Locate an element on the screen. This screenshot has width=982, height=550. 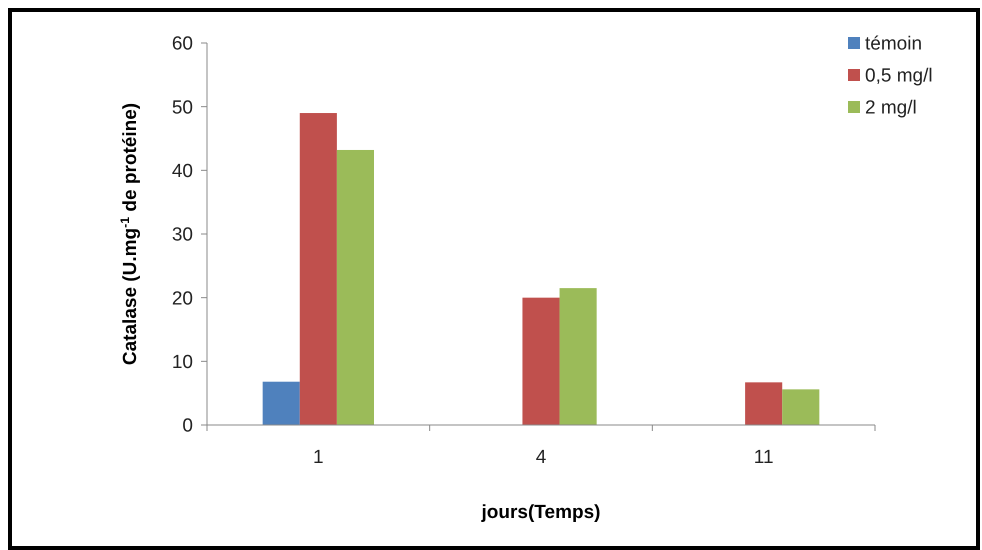
x-tick-label: 4 is located at coordinates (541, 457).